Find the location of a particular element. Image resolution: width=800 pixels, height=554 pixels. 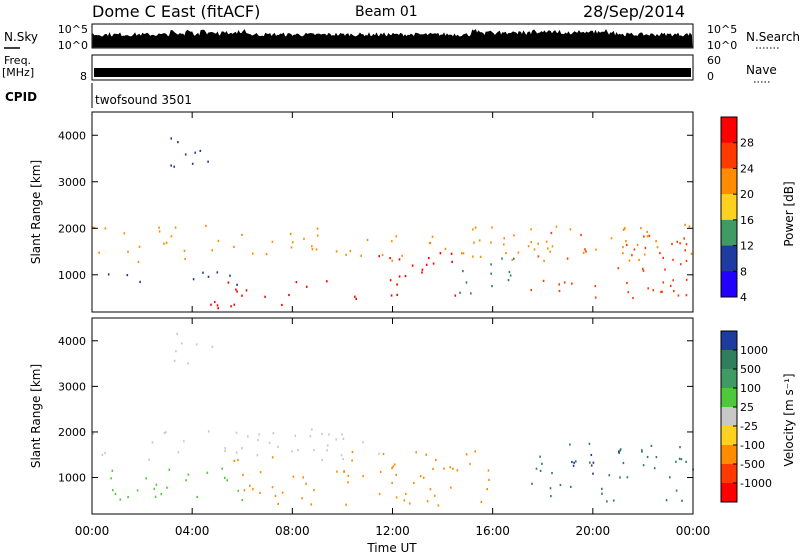

velocity-colorbar-label: Velocity [m s⁻¹] is located at coordinates (789, 419).